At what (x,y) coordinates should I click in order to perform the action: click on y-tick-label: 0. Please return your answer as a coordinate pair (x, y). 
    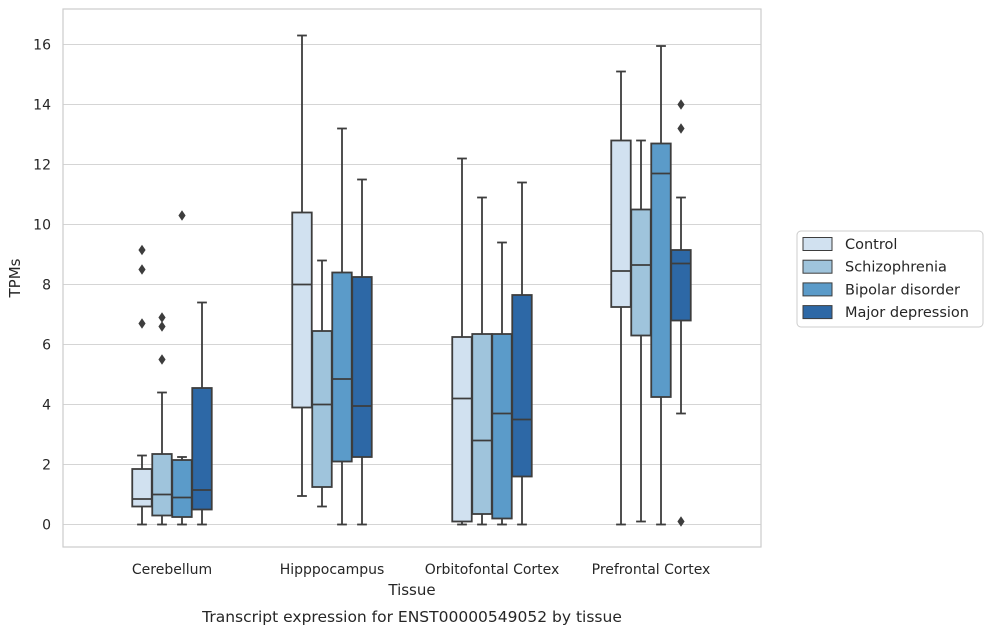
    Looking at the image, I should click on (46, 526).